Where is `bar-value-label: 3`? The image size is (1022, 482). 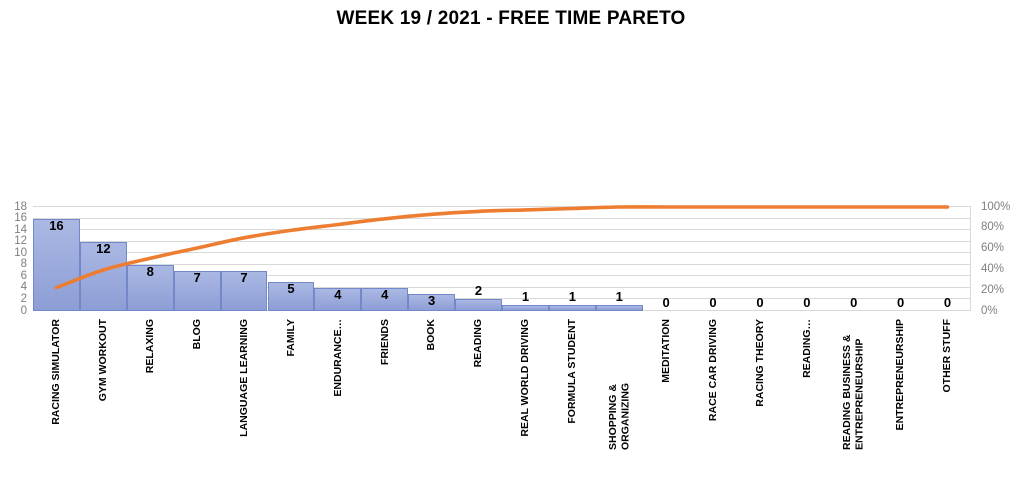 bar-value-label: 3 is located at coordinates (432, 300).